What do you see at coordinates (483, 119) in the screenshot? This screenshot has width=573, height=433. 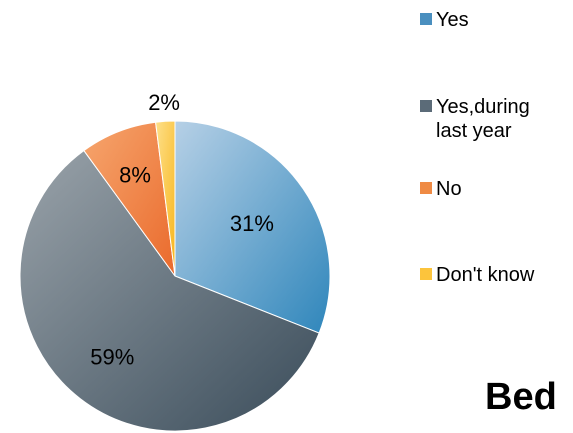 I see `legend-label-yes-during-last-year: Yes,during last year` at bounding box center [483, 119].